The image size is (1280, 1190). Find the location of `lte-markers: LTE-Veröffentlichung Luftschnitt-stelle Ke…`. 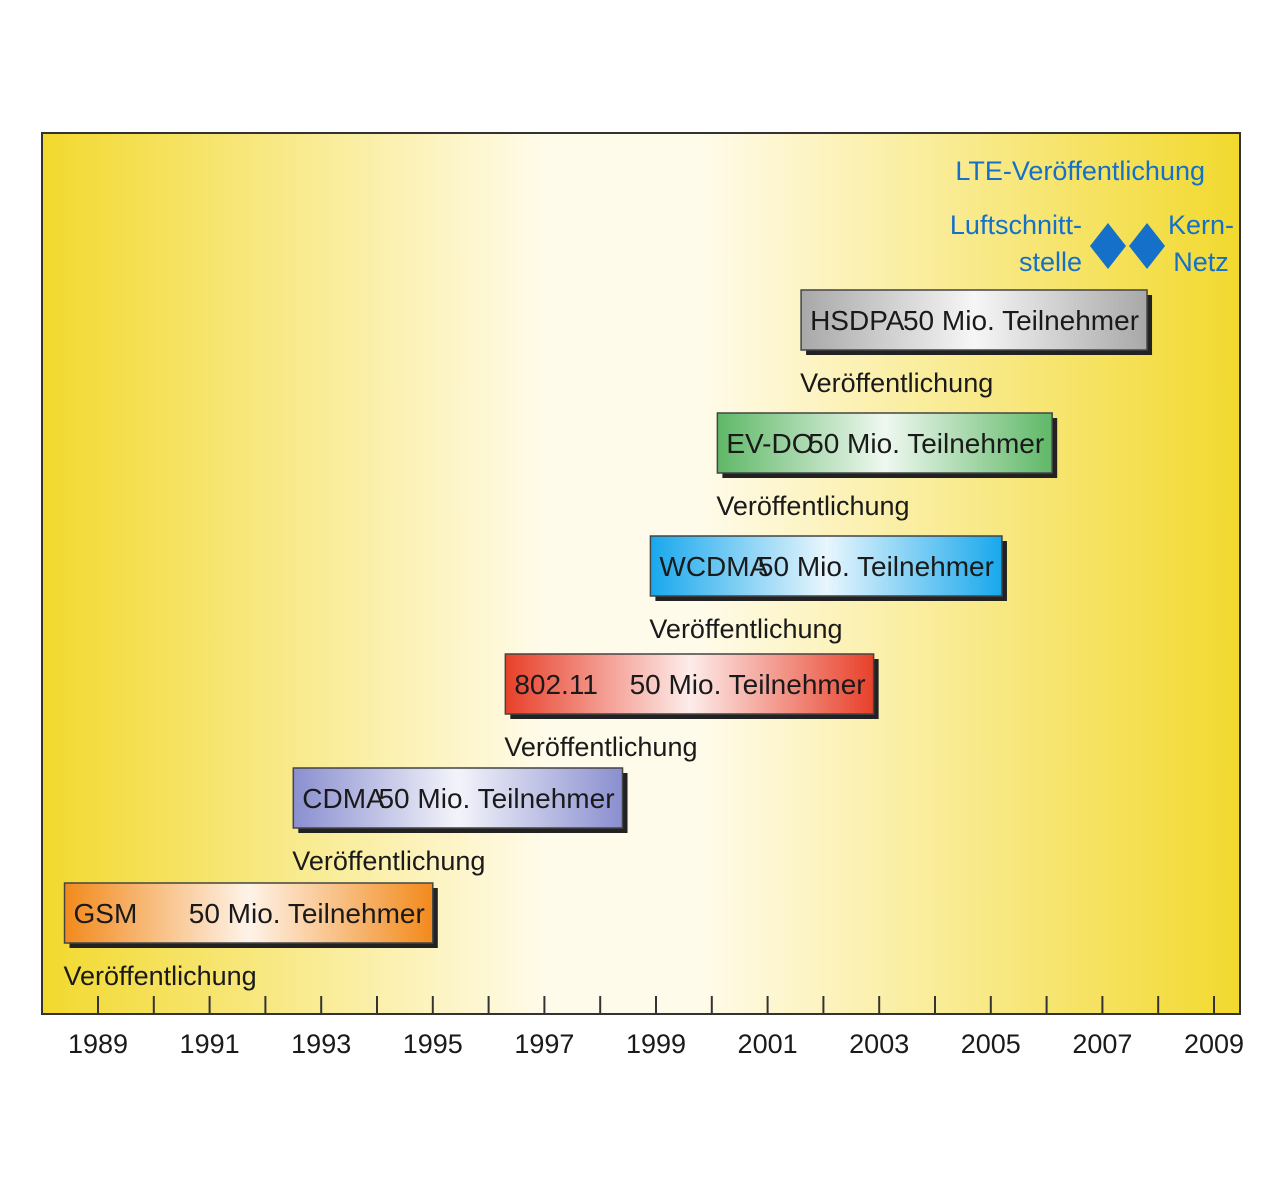

lte-markers: LTE-Veröffentlichung Luftschnitt-stelle Ke… is located at coordinates (1092, 216).